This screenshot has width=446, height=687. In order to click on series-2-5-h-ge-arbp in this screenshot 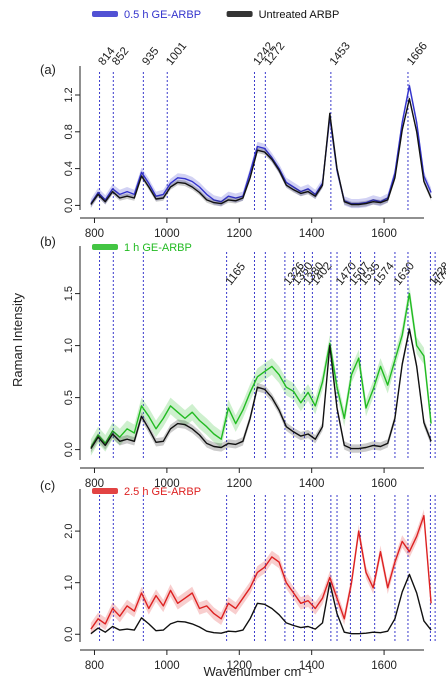, I will do `click(261, 572)`.